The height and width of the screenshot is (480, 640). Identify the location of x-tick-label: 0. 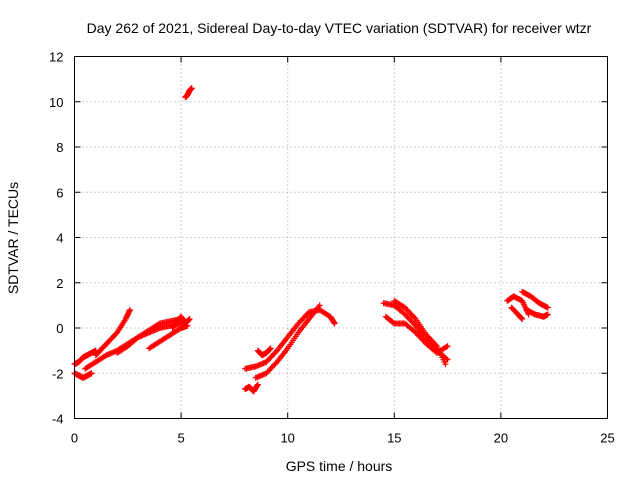
(74, 438).